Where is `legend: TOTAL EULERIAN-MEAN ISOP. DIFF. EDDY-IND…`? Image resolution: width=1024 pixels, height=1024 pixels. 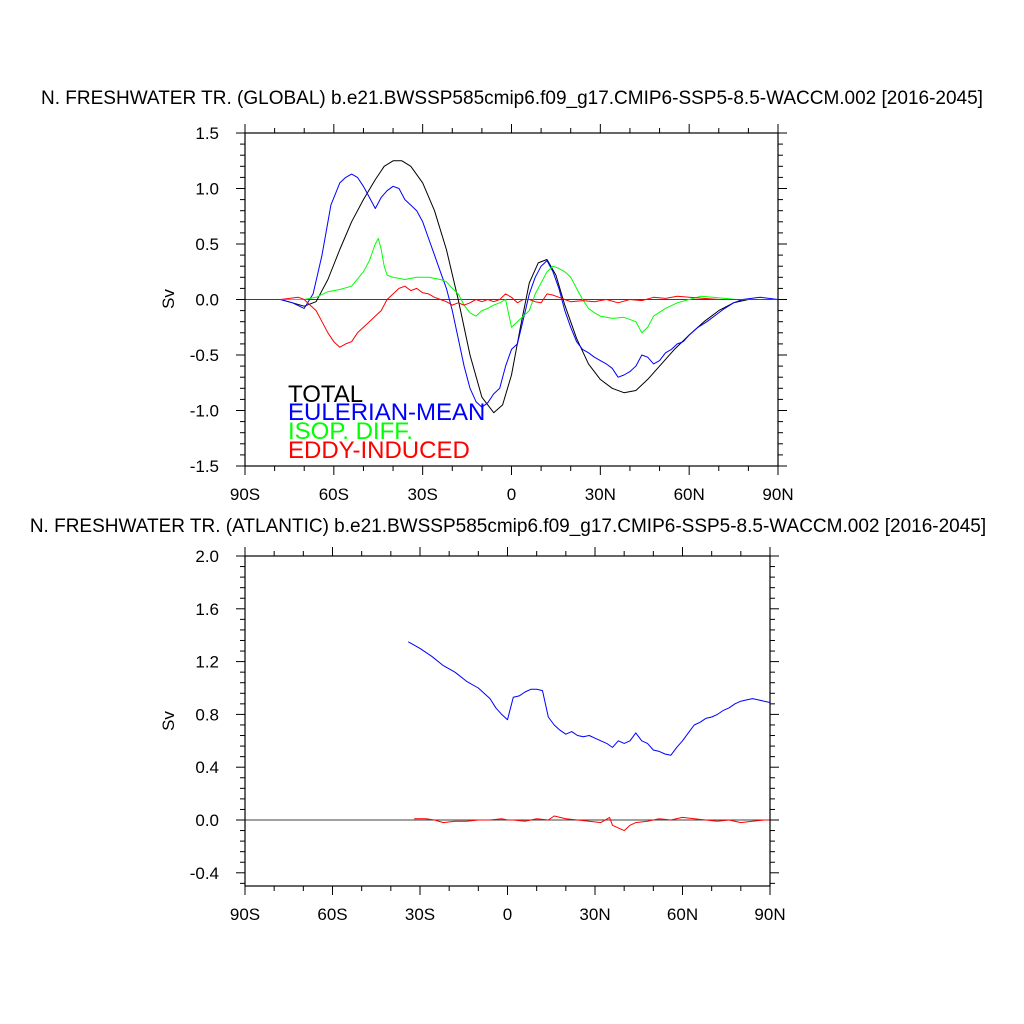 legend: TOTAL EULERIAN-MEAN ISOP. DIFF. EDDY-IND… is located at coordinates (386, 422).